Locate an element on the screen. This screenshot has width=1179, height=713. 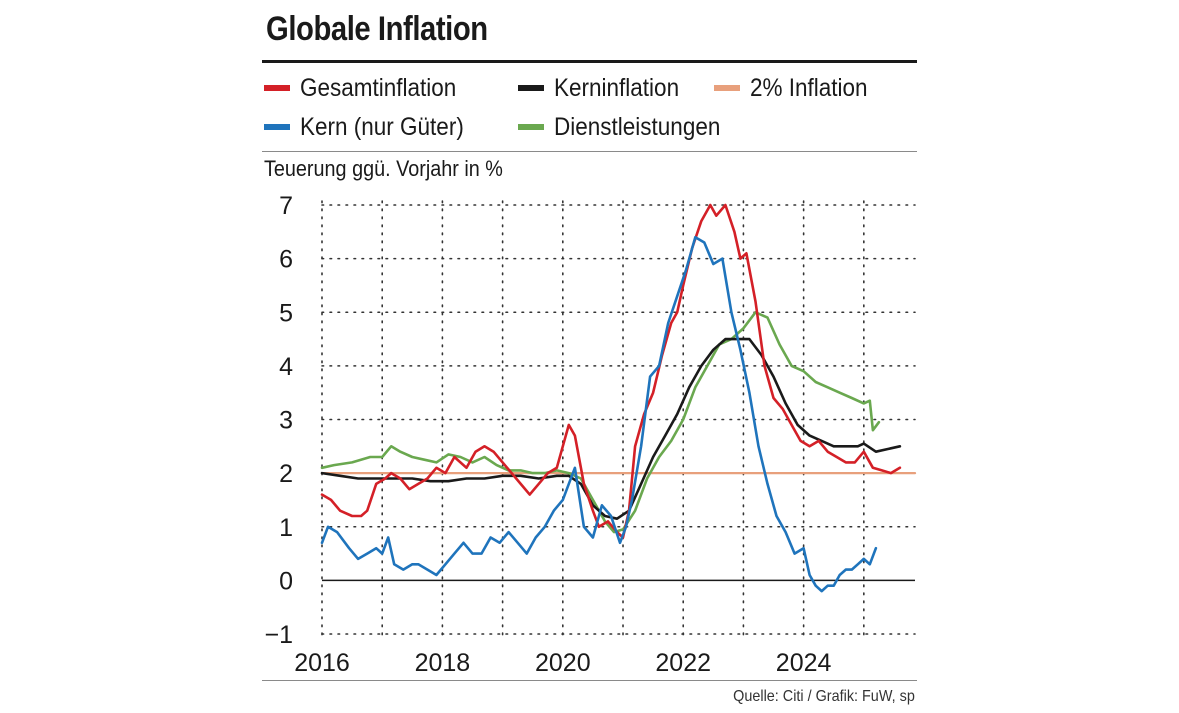
legend-label: Gesamtinflation is located at coordinates (378, 87).